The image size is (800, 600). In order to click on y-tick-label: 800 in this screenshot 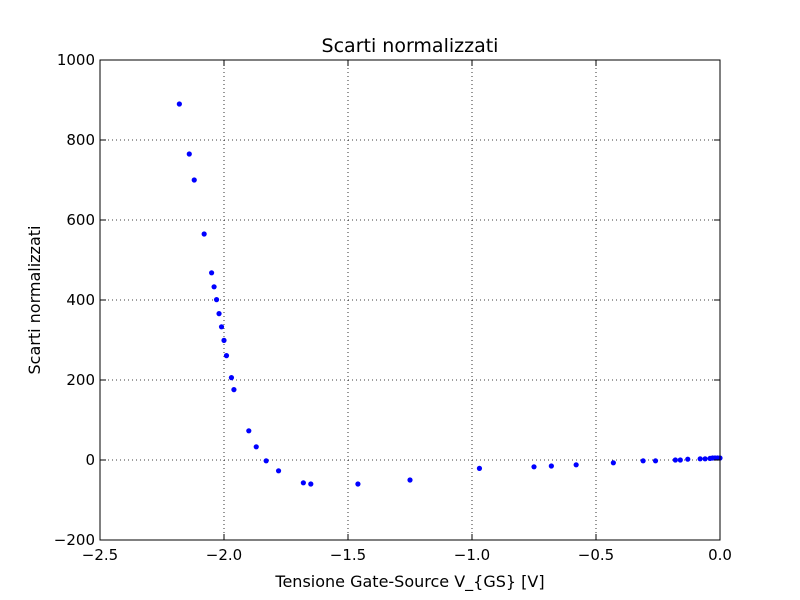, I will do `click(80, 140)`.